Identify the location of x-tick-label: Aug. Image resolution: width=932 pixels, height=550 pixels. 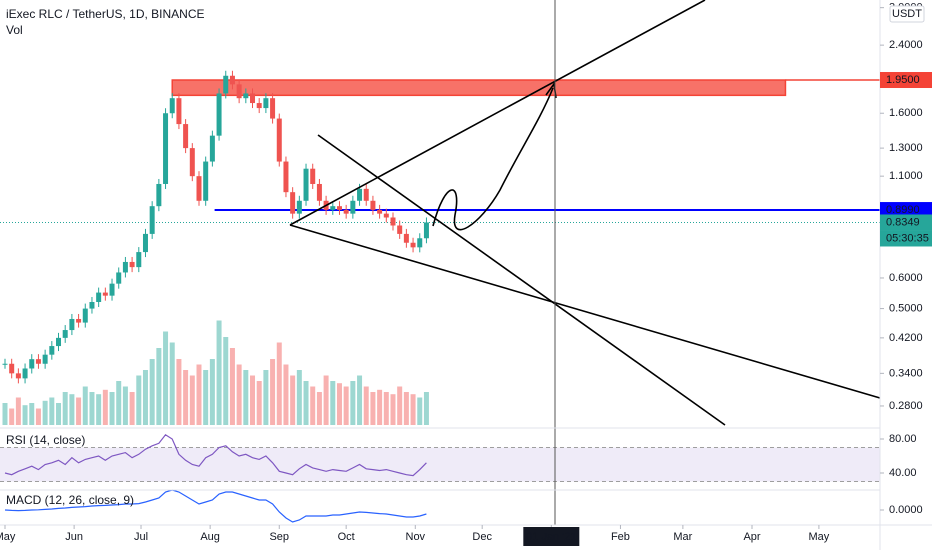
(210, 537).